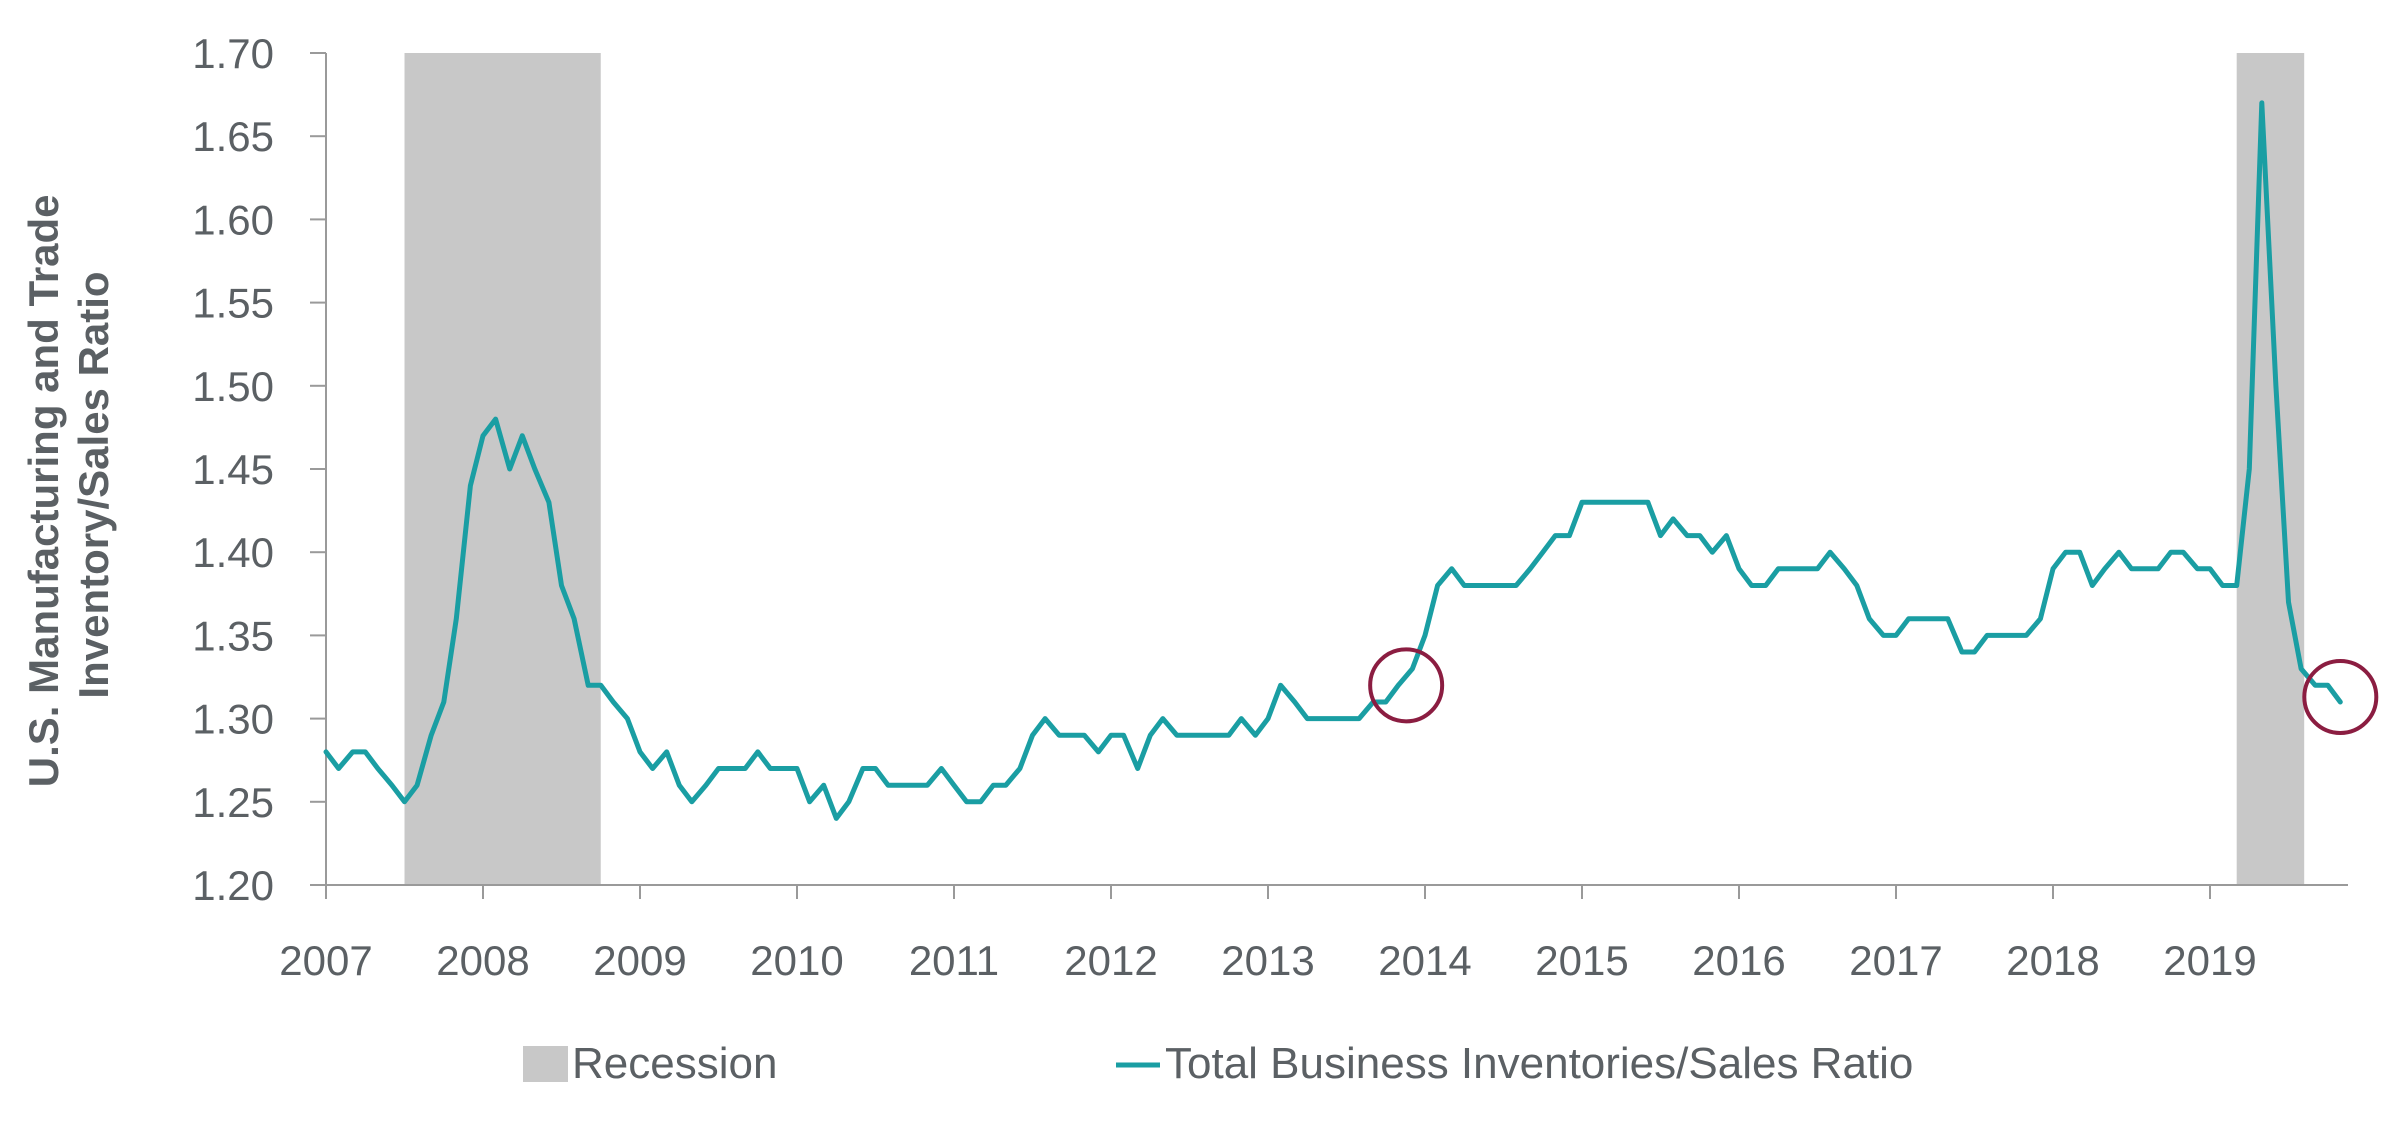 This screenshot has width=2401, height=1125. What do you see at coordinates (1873, 691) in the screenshot?
I see `annotations` at bounding box center [1873, 691].